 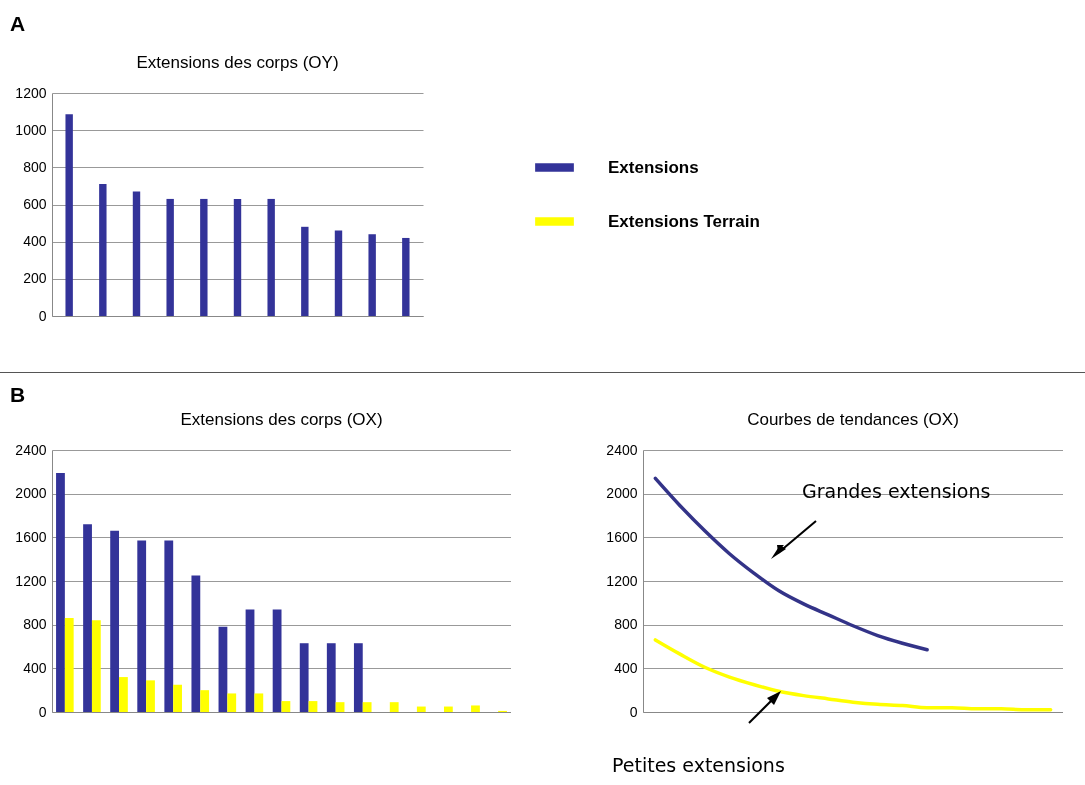 I want to click on text: Petites extensions, so click(x=698, y=765).